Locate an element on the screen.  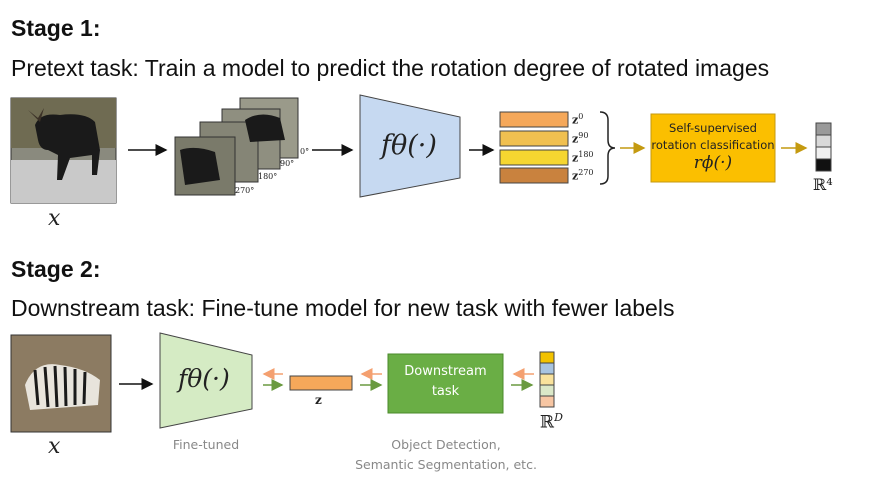
feature-bar-z270 is located at coordinates (534, 175).